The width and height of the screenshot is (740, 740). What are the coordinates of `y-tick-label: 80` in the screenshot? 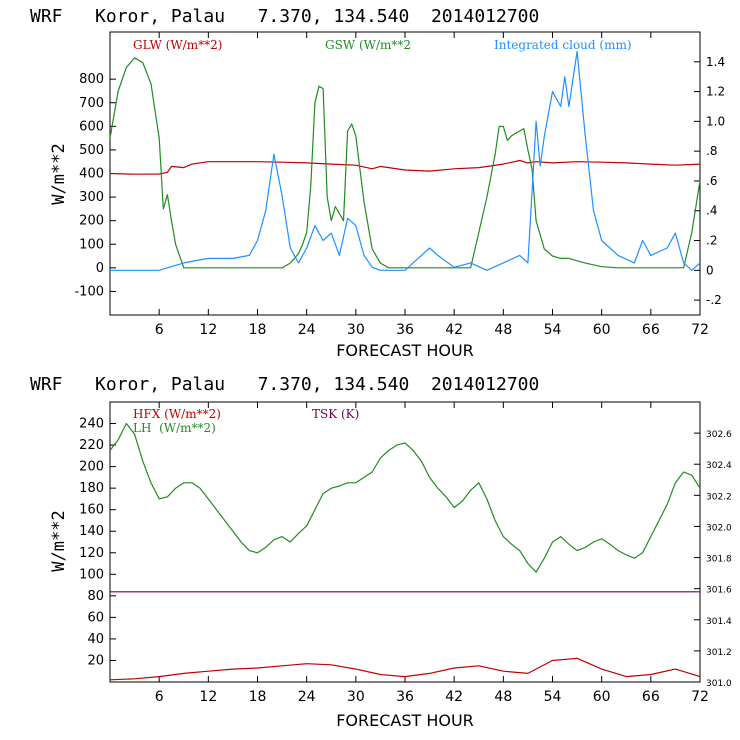 It's located at (95, 596).